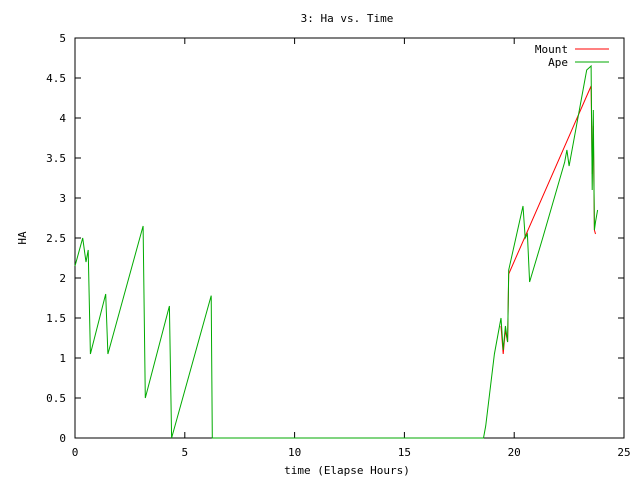 The image size is (640, 480). Describe the element at coordinates (62, 118) in the screenshot. I see `y-tick-label: 4` at that location.